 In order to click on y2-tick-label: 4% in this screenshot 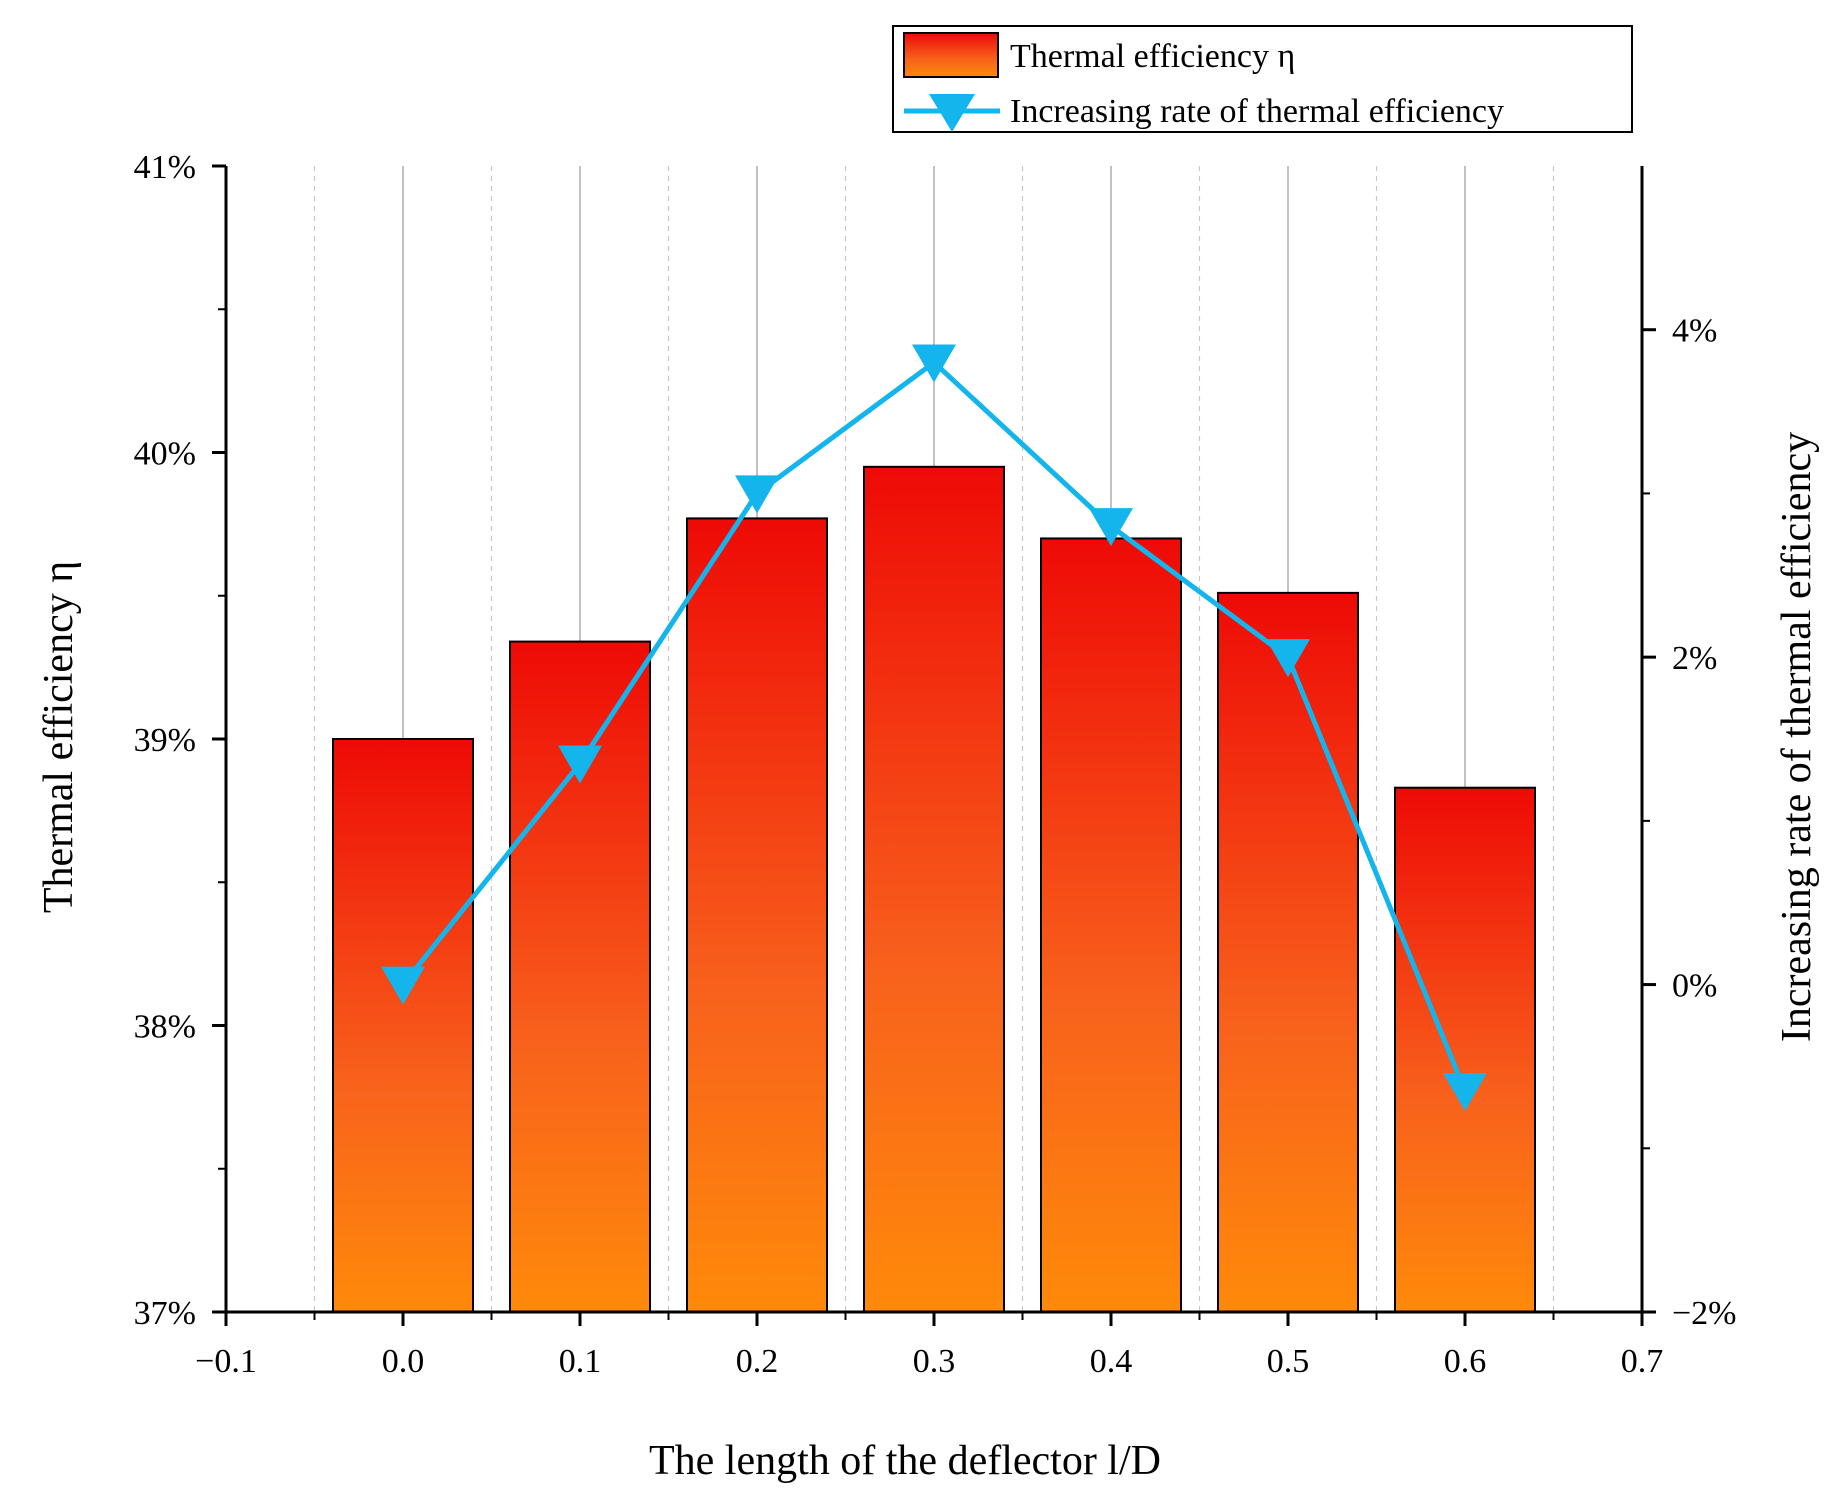, I will do `click(1694, 331)`.